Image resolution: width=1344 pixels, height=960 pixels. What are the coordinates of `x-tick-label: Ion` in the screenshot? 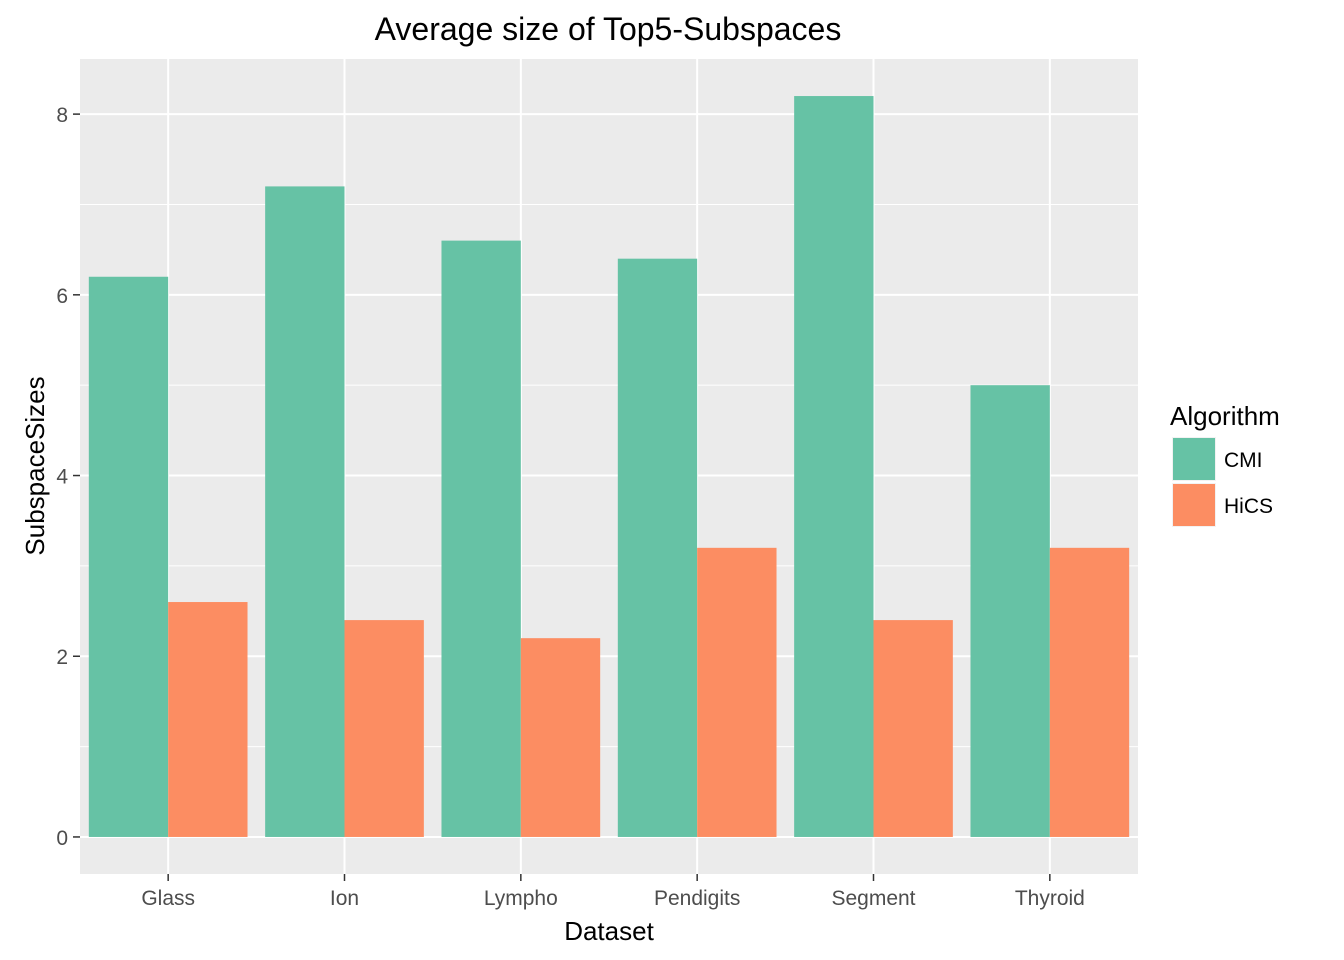 It's located at (344, 898).